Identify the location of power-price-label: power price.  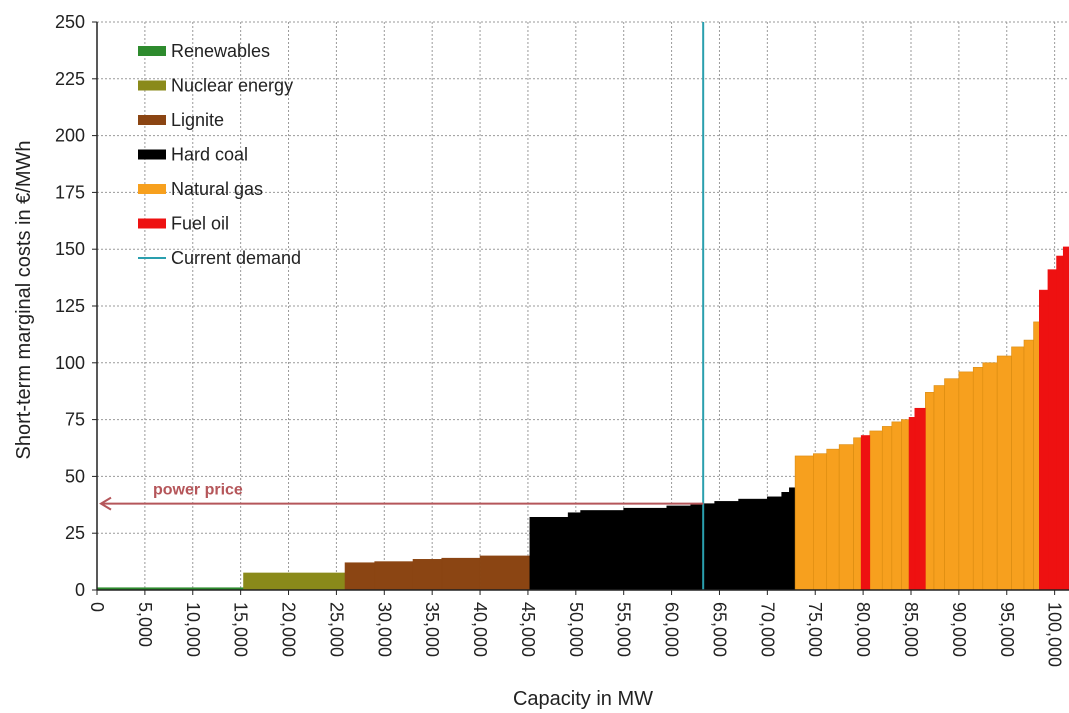
(198, 490).